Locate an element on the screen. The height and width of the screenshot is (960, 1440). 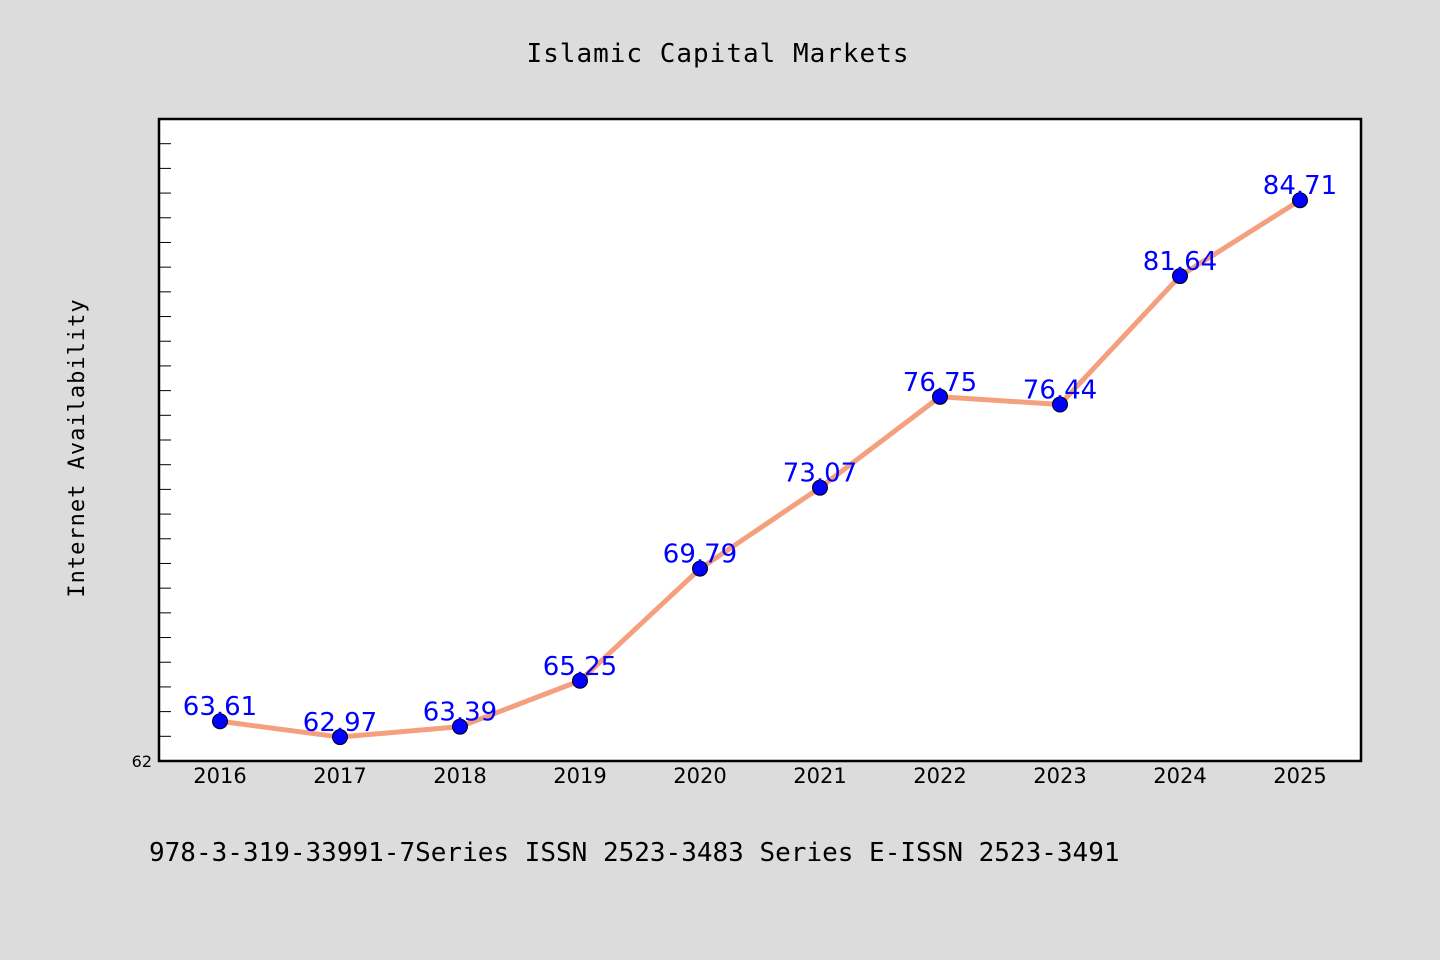
y-tick-label: 62 is located at coordinates (142, 761).